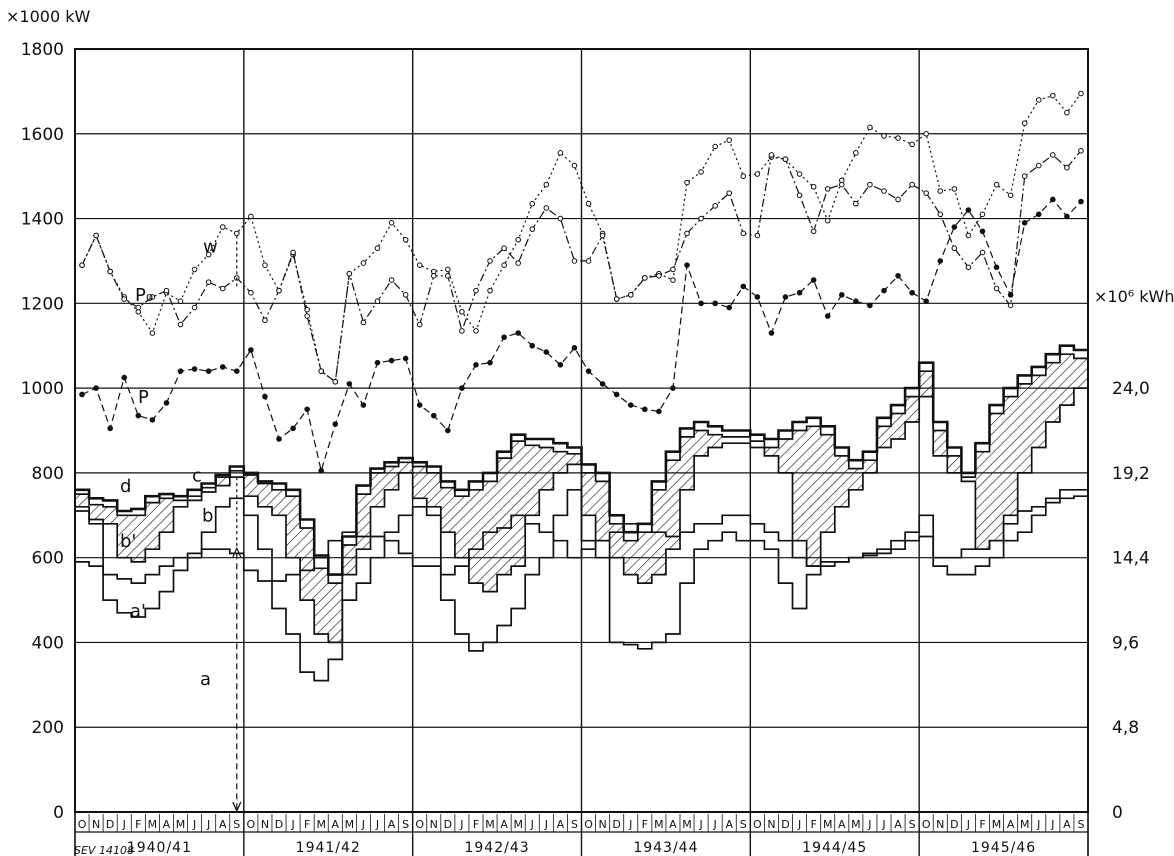 The width and height of the screenshot is (1174, 856). What do you see at coordinates (42, 135) in the screenshot?
I see `y-tick-label: 1600` at bounding box center [42, 135].